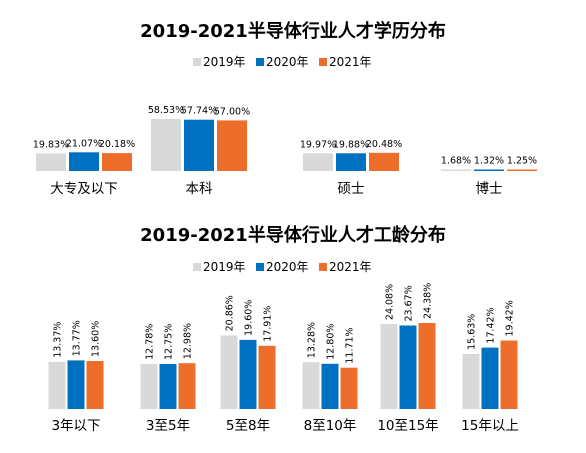 The width and height of the screenshot is (586, 453). What do you see at coordinates (384, 144) in the screenshot?
I see `data-label: 20.48%` at bounding box center [384, 144].